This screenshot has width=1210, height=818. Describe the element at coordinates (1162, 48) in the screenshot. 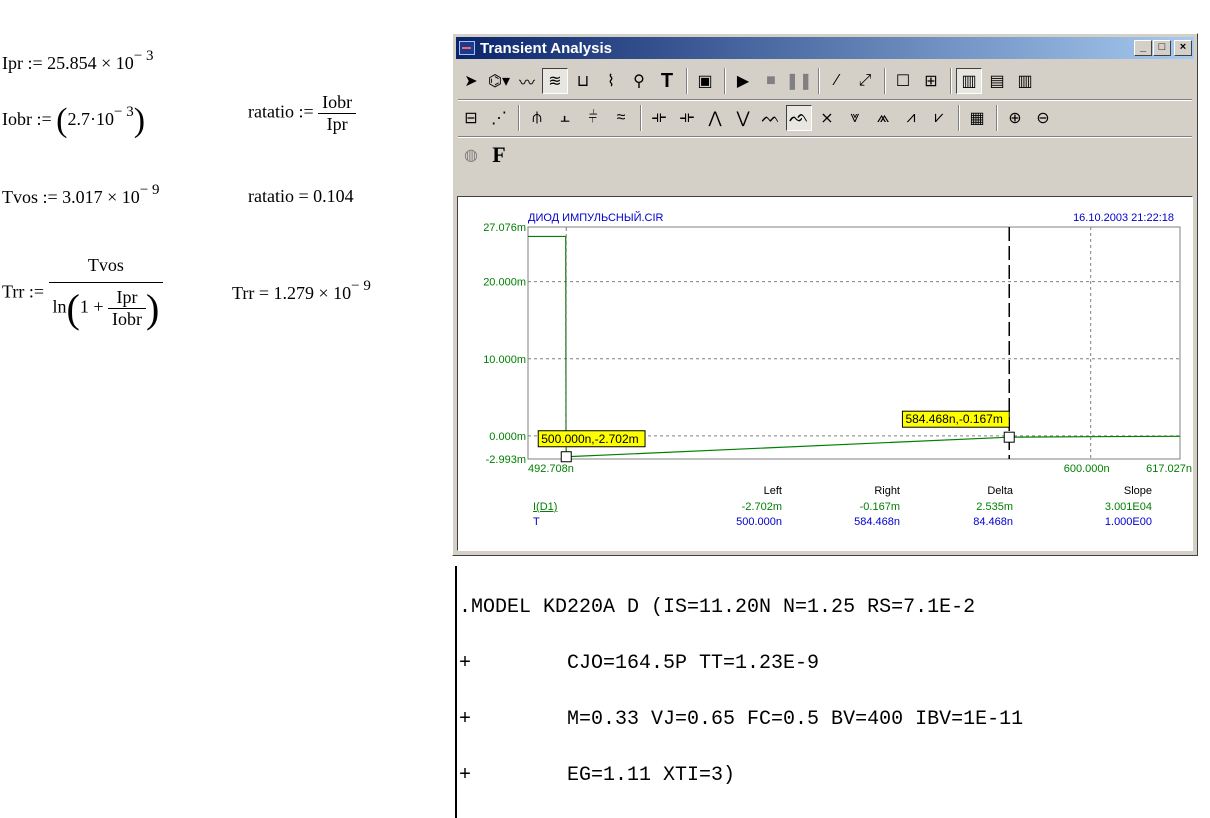

I see `maximize-button: □` at that location.